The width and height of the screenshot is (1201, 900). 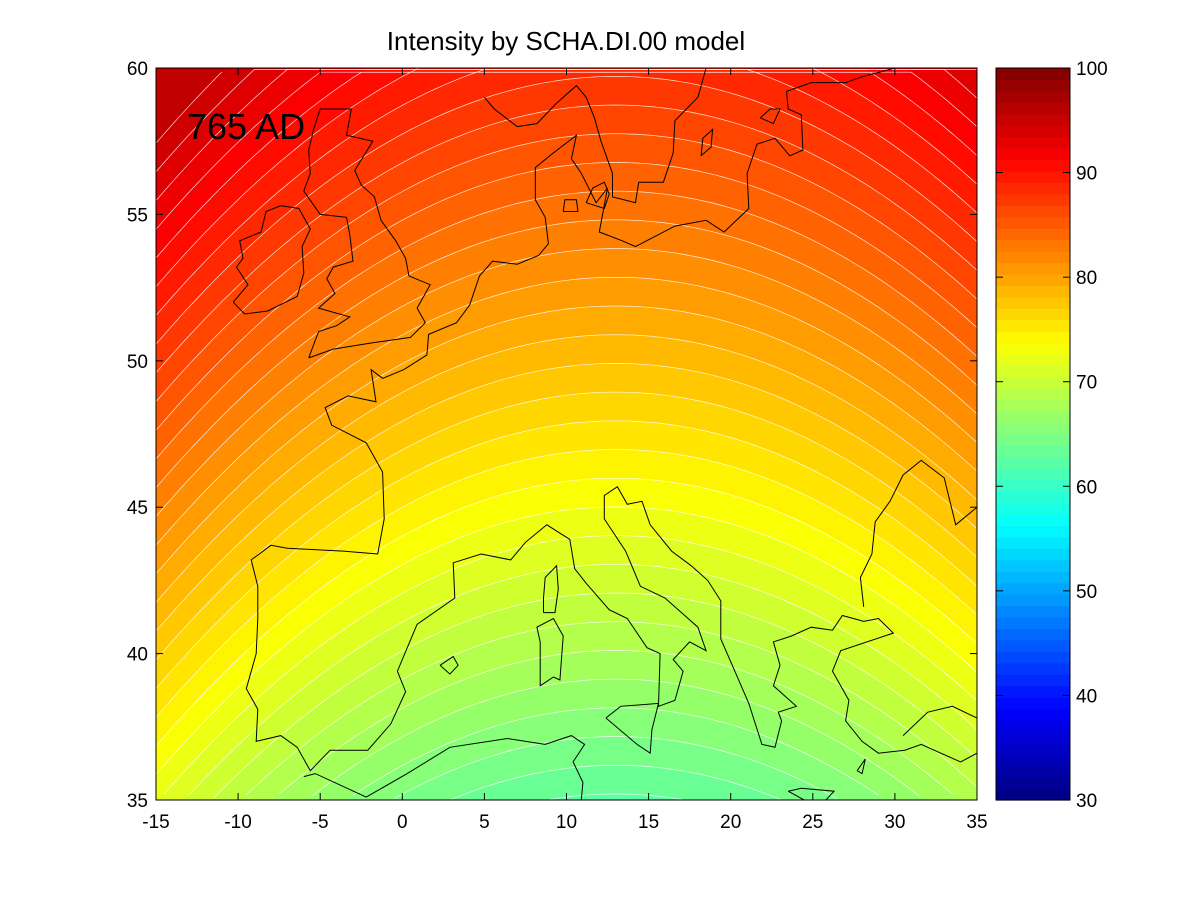 I want to click on contour-band, so click(x=566, y=120).